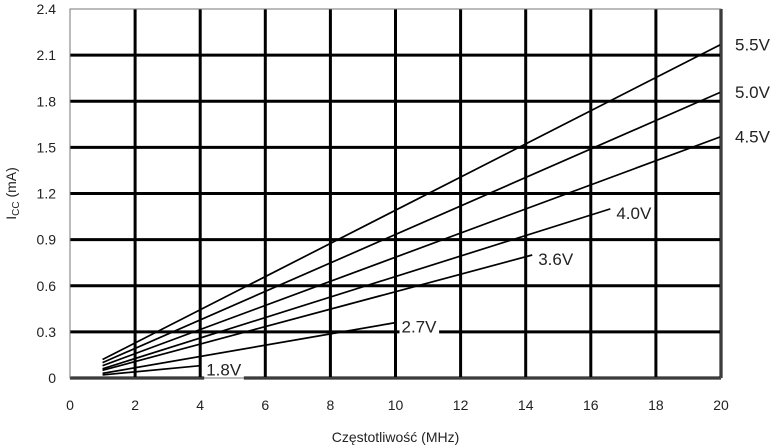  I want to click on y-tick-label: 0, so click(52, 378).